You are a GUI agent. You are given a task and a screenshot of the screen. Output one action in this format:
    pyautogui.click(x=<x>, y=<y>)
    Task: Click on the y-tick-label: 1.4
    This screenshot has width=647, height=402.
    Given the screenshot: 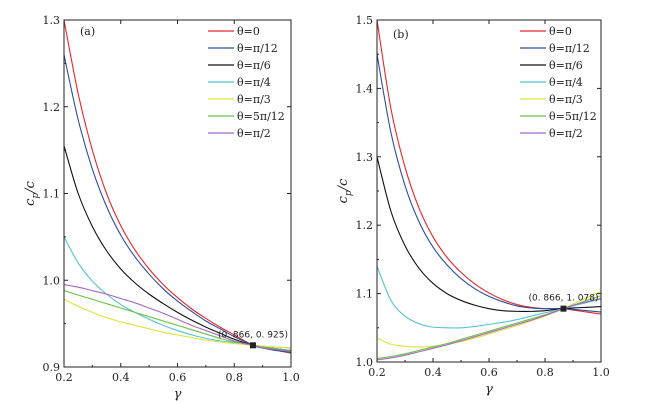 What is the action you would take?
    pyautogui.click(x=365, y=88)
    